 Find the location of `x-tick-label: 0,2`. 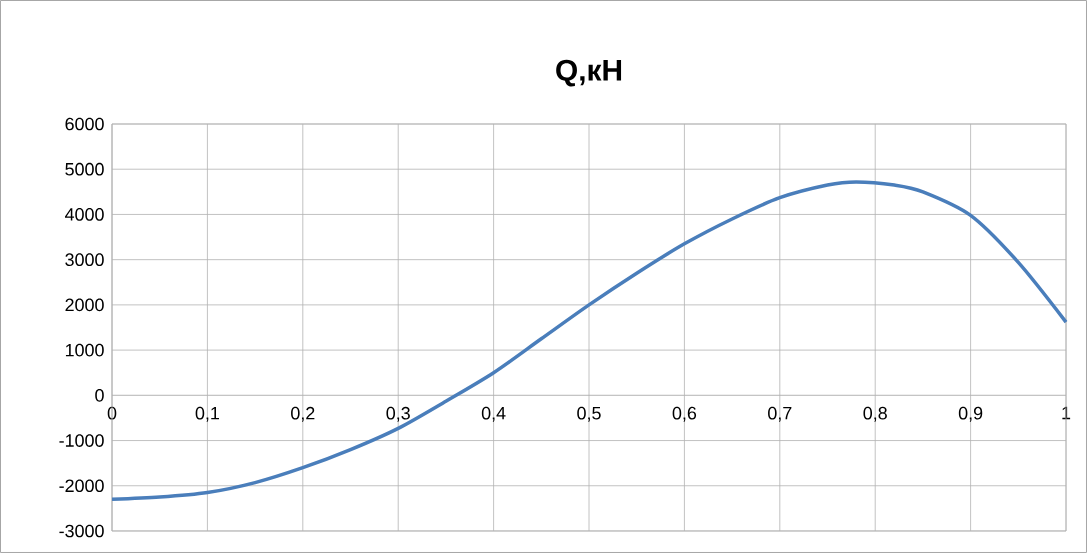

x-tick-label: 0,2 is located at coordinates (303, 414).